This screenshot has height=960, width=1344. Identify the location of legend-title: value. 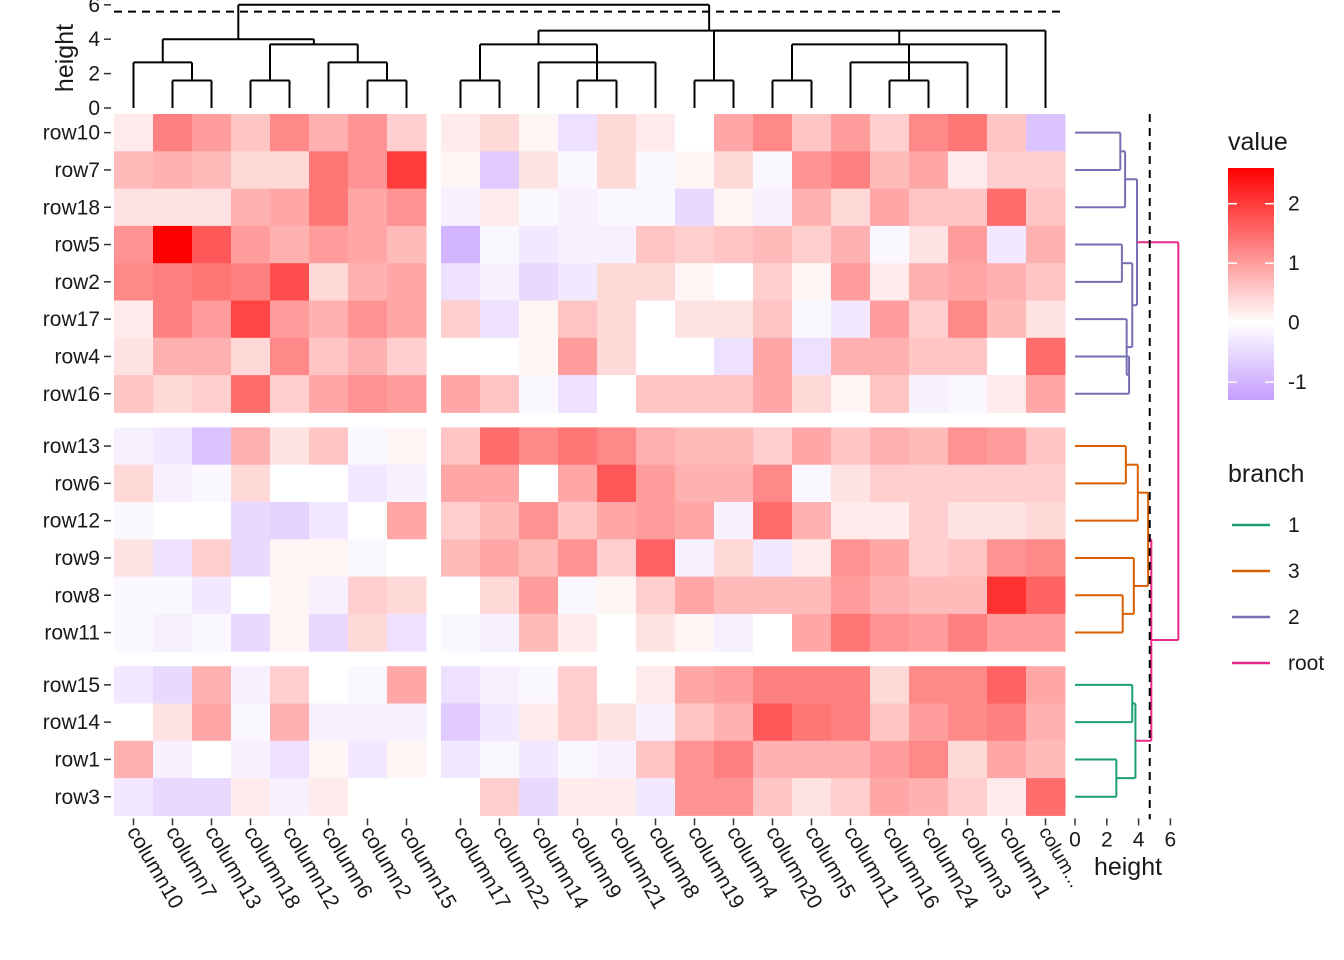
(1258, 142).